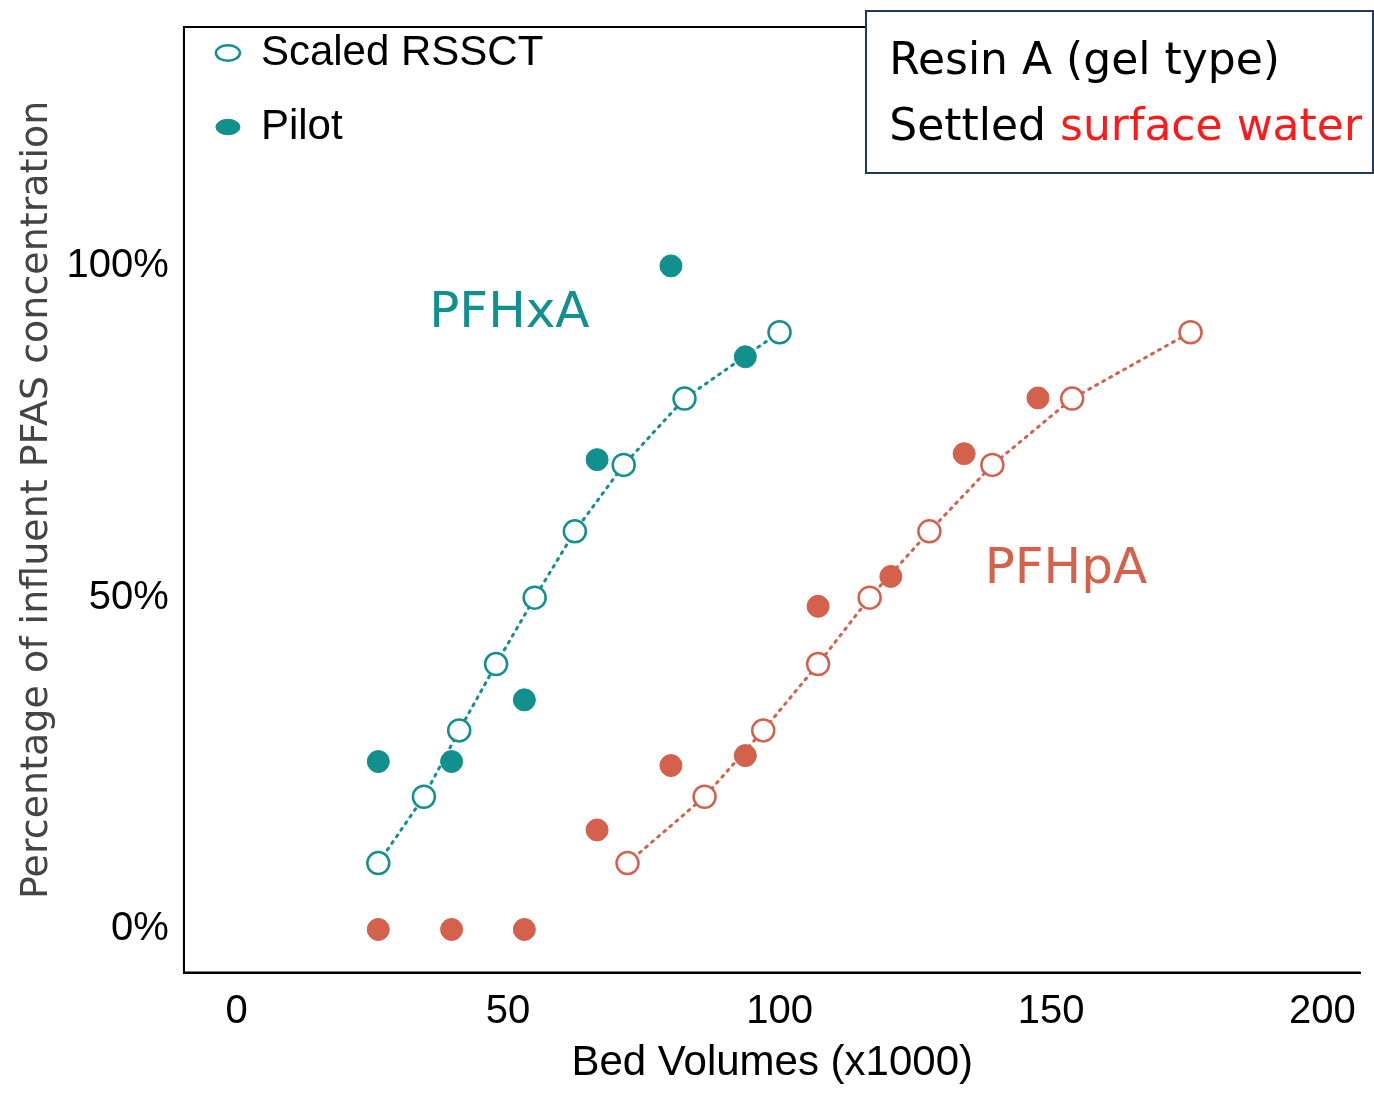  Describe the element at coordinates (1085, 59) in the screenshot. I see `chart-title: Resin A (gel type)` at that location.